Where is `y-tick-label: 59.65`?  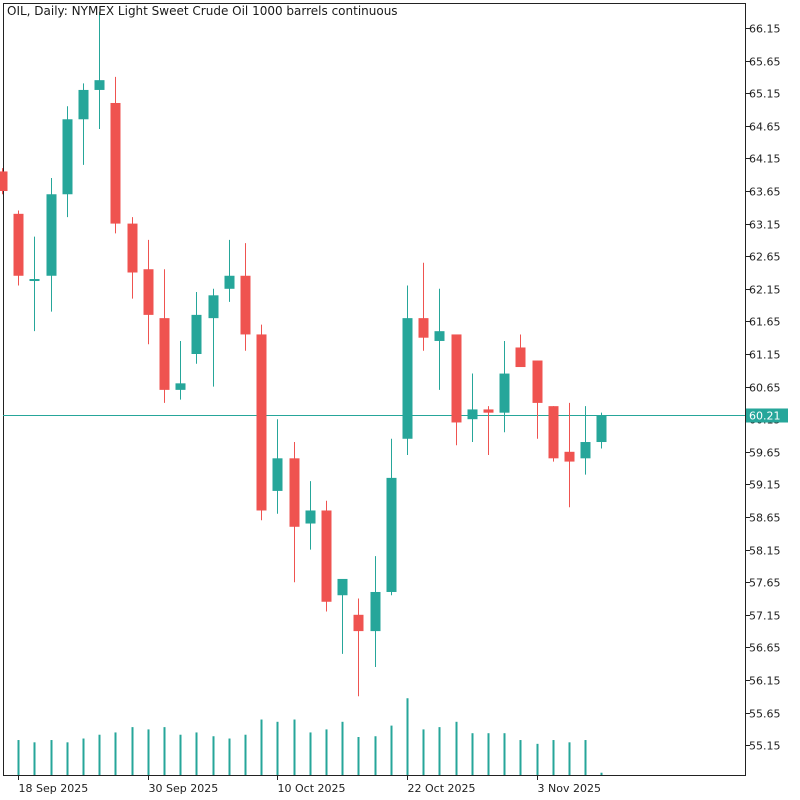
y-tick-label: 59.65 is located at coordinates (765, 453).